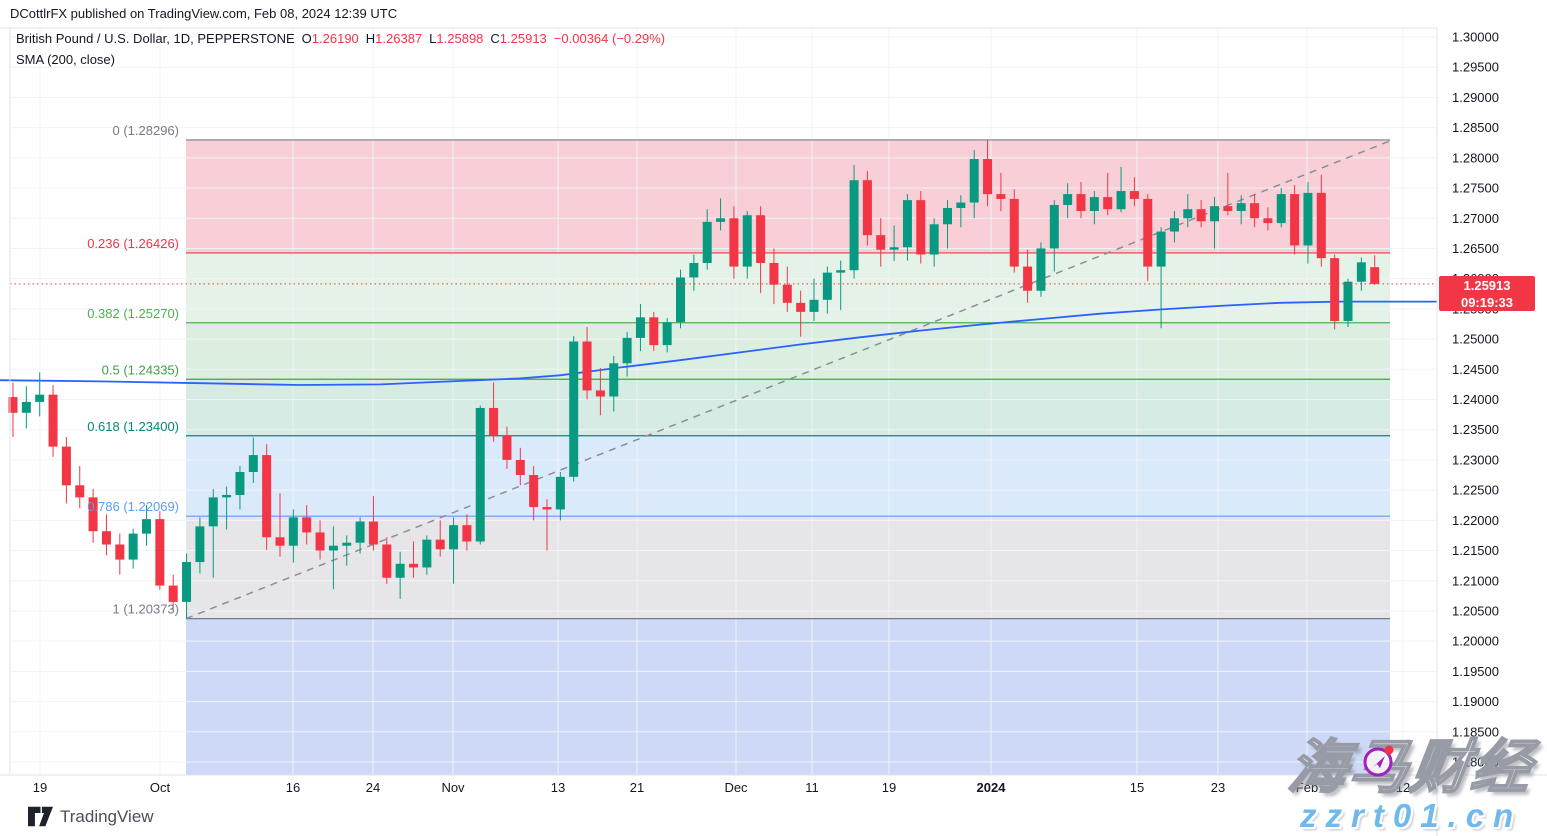  Describe the element at coordinates (456, 38) in the screenshot. I see `low-value: L1.25898` at that location.